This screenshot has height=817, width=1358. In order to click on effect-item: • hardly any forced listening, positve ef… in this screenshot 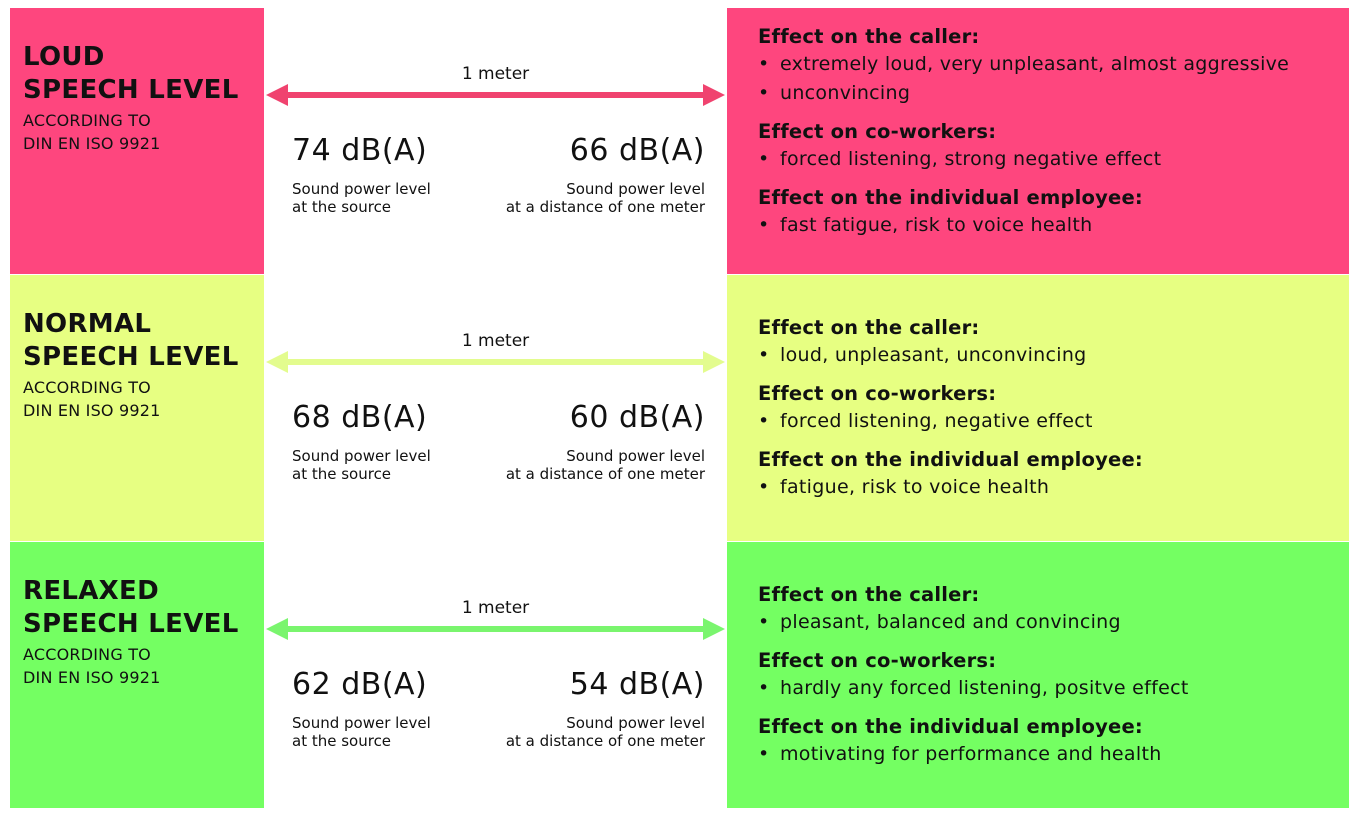, I will do `click(1053, 688)`.